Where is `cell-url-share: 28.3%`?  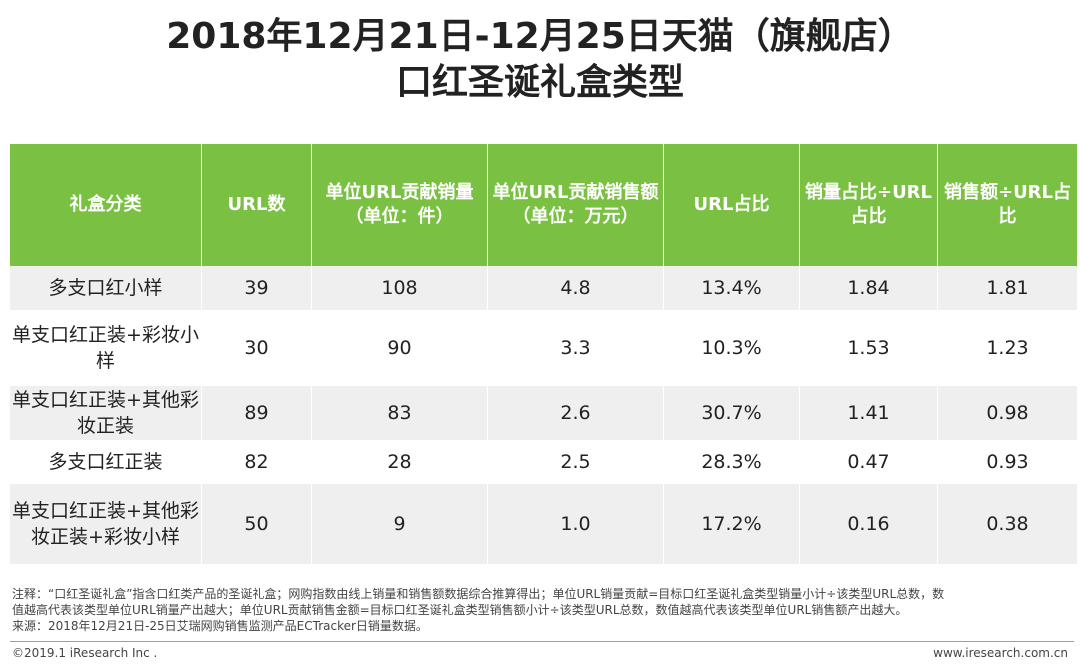 cell-url-share: 28.3% is located at coordinates (731, 462).